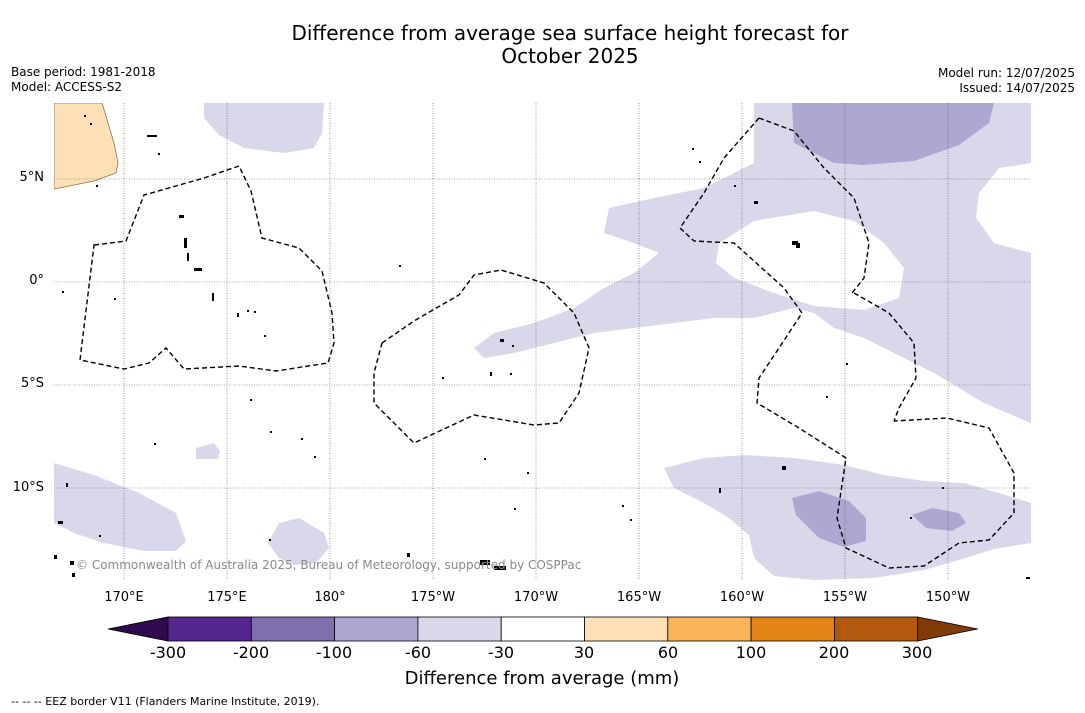  I want to click on colorbar-tick: 100, so click(751, 652).